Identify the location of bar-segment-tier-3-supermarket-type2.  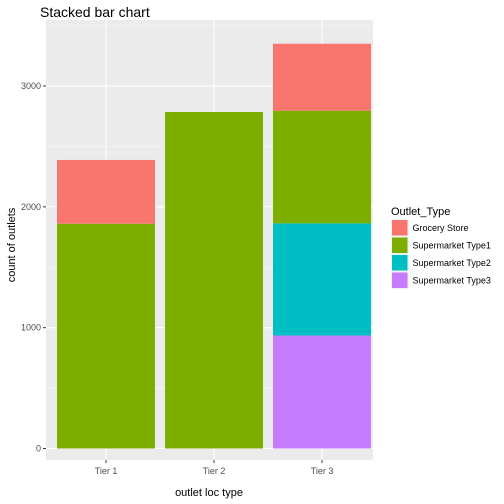
(322, 279).